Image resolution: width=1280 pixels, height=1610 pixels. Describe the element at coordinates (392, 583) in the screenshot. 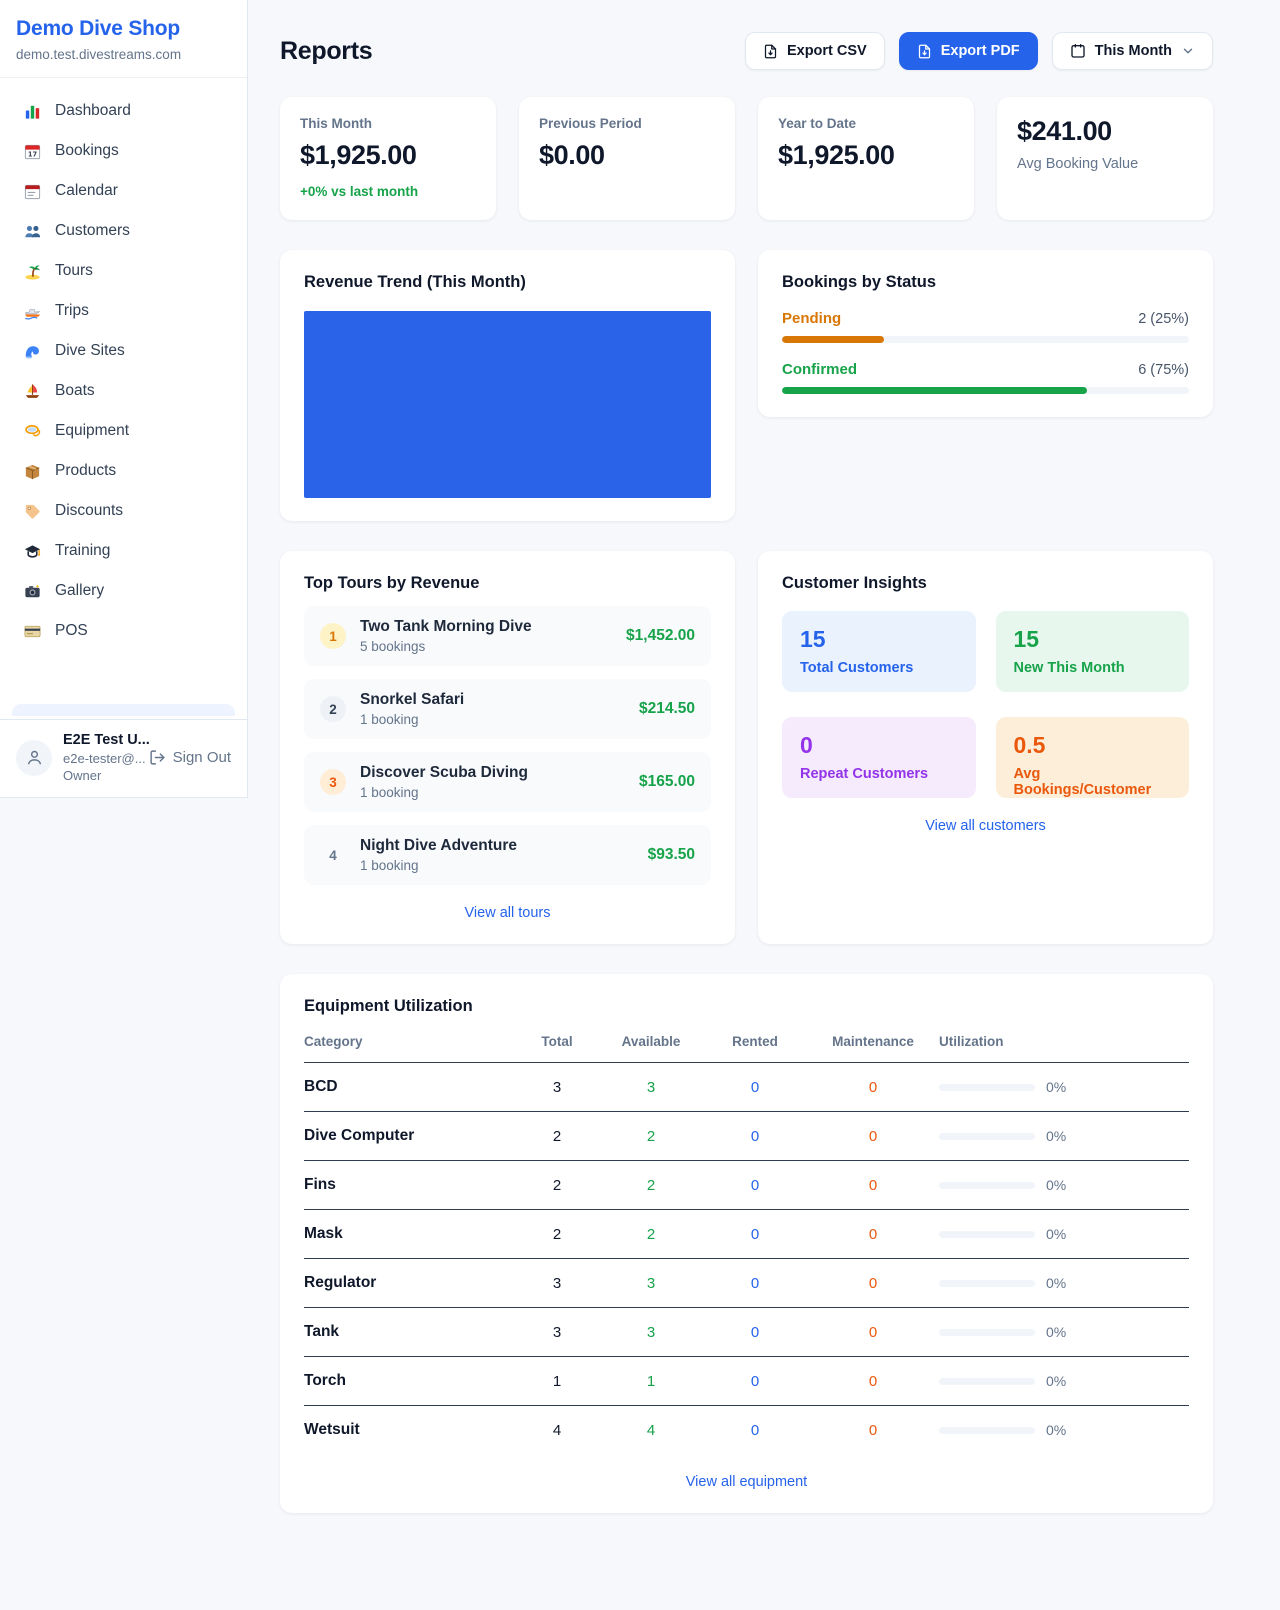

I see `top-tours-title: Top Tours by Revenue` at that location.